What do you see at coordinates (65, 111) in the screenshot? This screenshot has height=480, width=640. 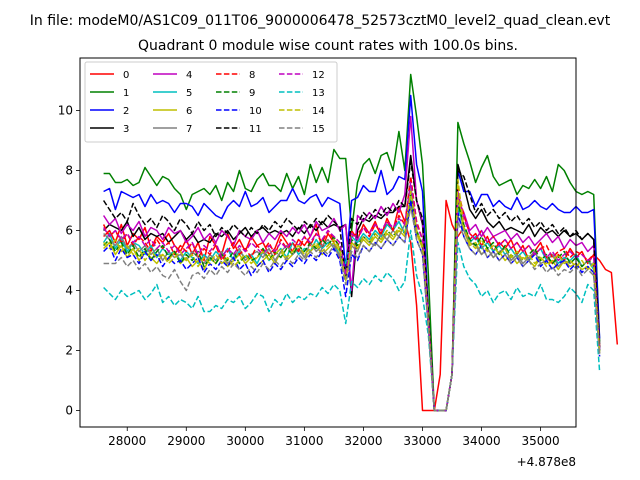 I see `y-tick-label: 10` at bounding box center [65, 111].